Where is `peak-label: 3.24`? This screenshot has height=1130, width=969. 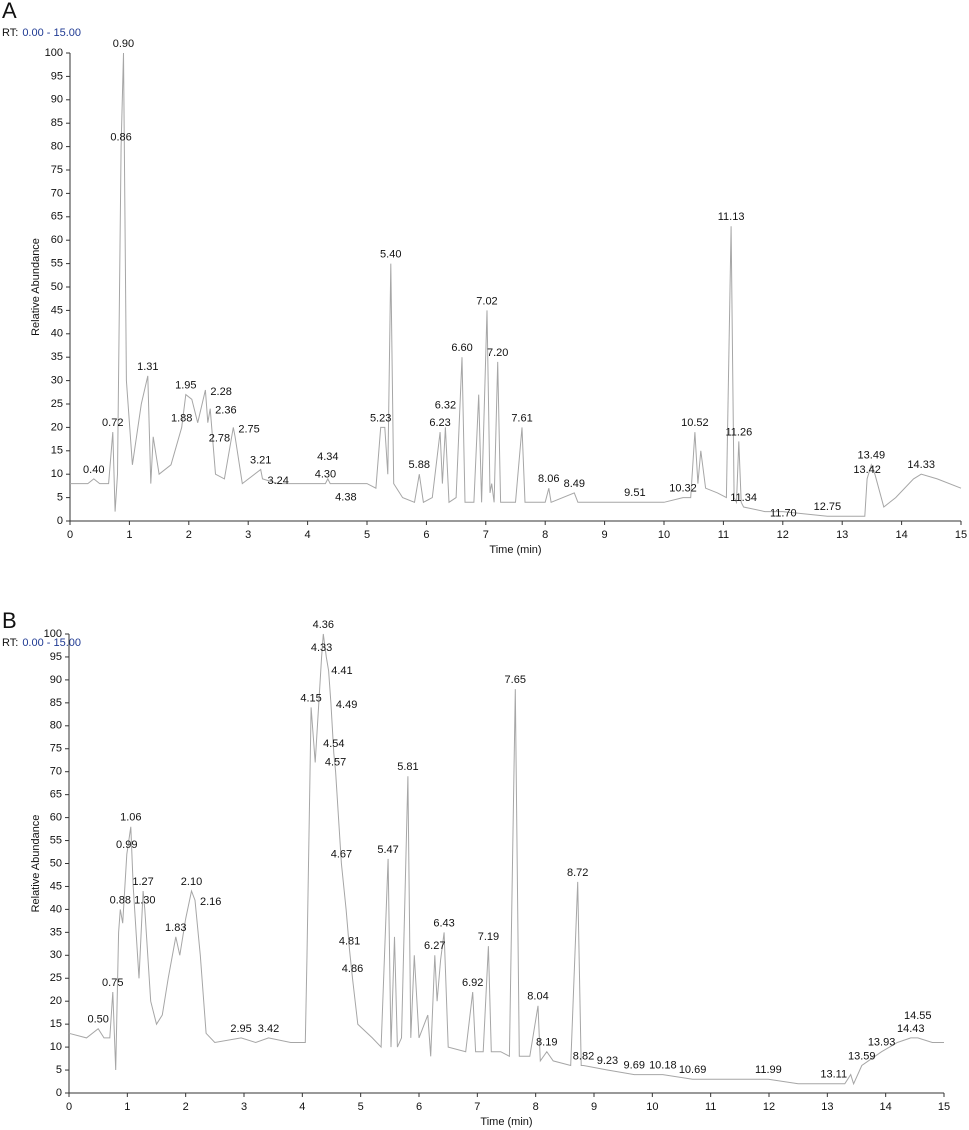 peak-label: 3.24 is located at coordinates (277, 481).